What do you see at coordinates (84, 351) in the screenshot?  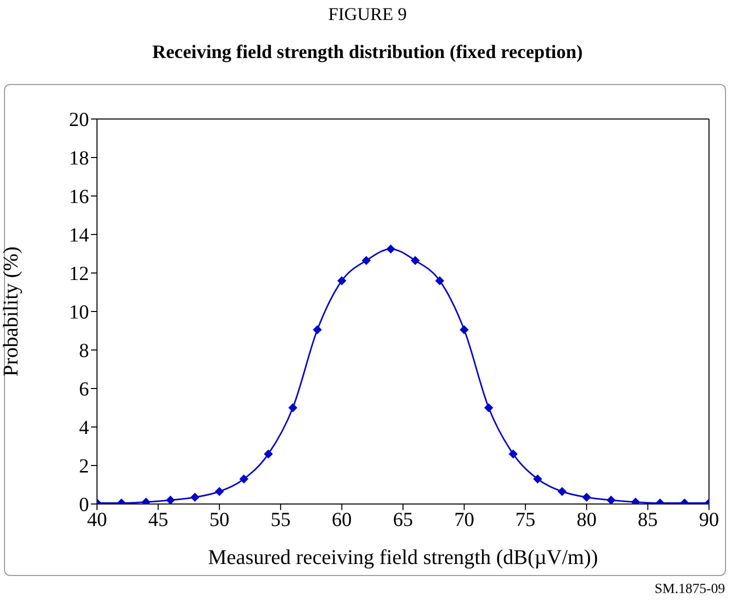 I see `y-tick-label: 8` at bounding box center [84, 351].